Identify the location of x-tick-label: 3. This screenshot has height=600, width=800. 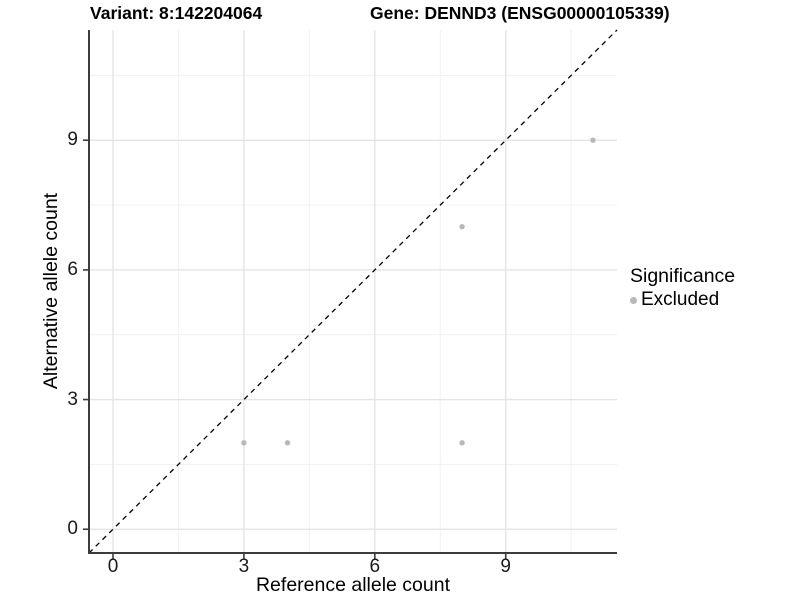
(244, 566).